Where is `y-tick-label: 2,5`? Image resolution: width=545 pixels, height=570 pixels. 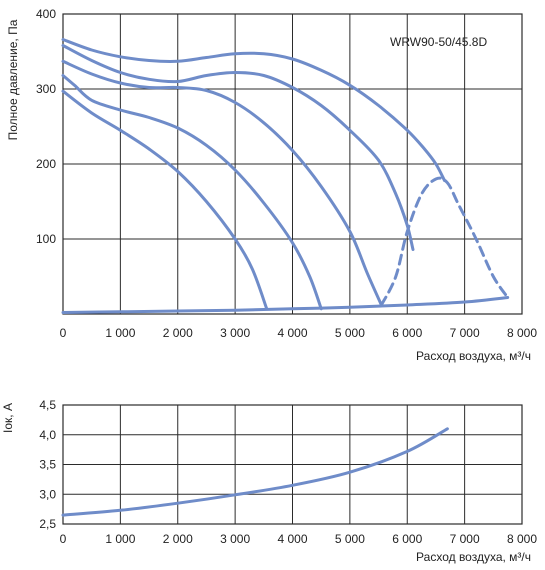 y-tick-label: 2,5 is located at coordinates (47, 524).